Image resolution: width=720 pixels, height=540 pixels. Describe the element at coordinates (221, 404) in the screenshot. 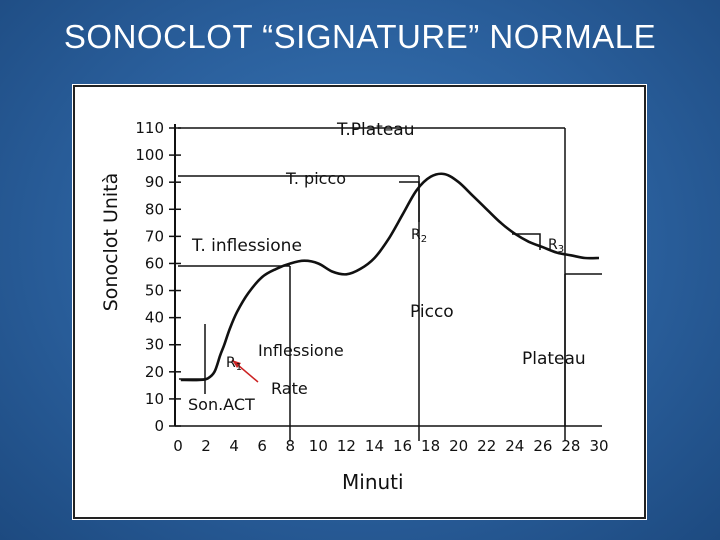

I see `label-sonact: Son.ACT` at that location.